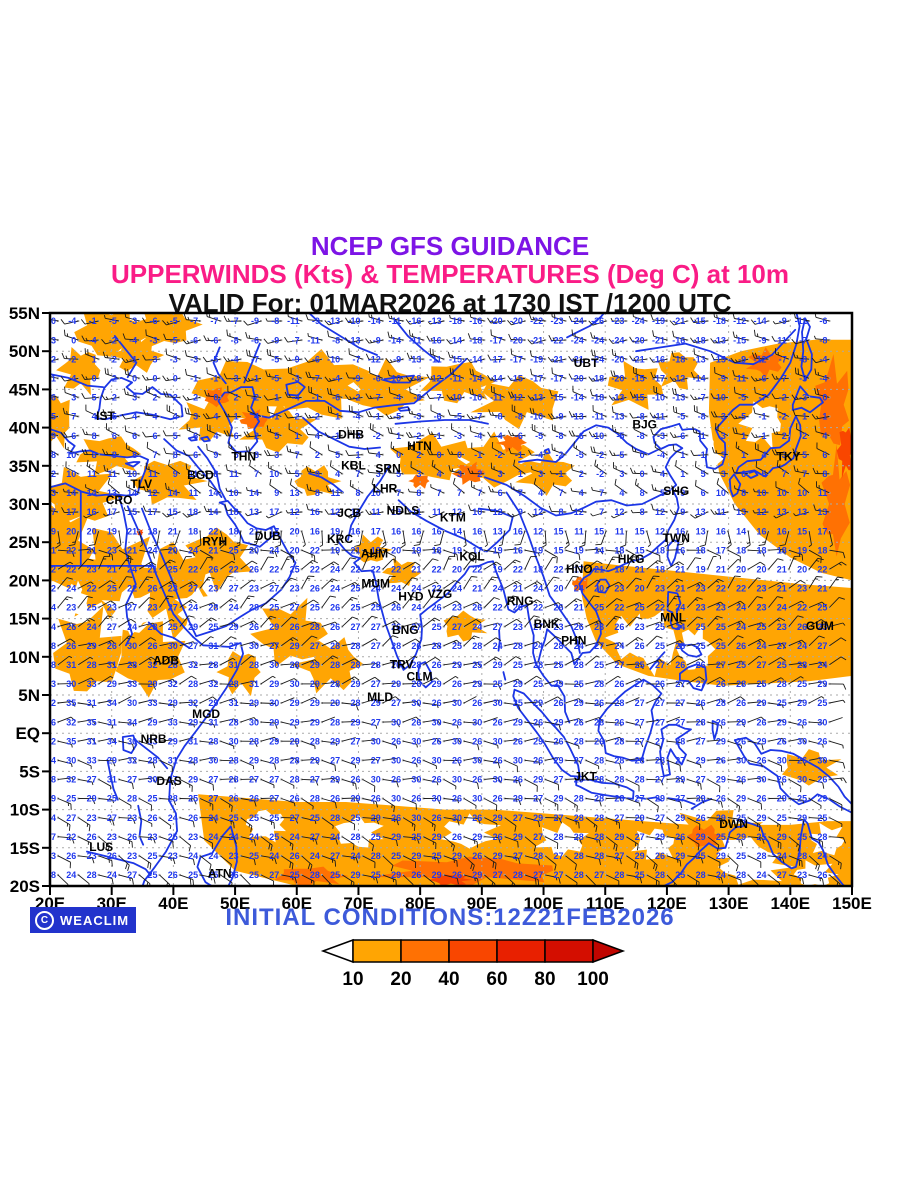 This screenshot has height=1200, width=900. What do you see at coordinates (24, 466) in the screenshot?
I see `lat-tick-label: 35N` at bounding box center [24, 466].